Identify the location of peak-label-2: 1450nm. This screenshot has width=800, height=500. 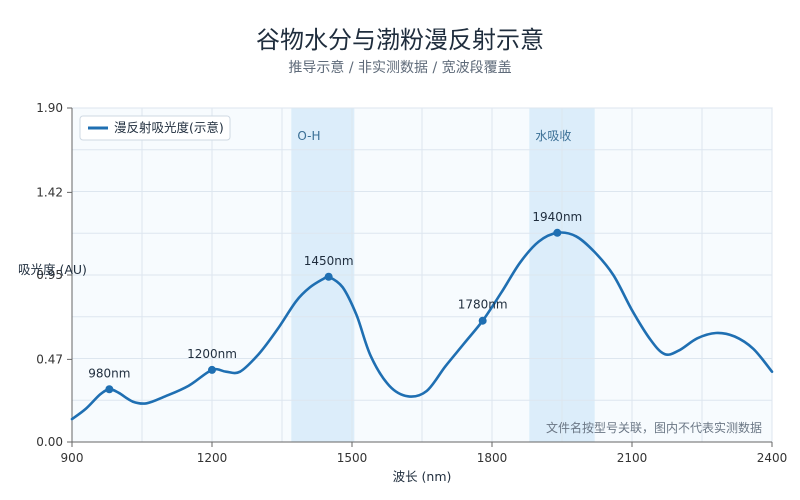
(329, 261).